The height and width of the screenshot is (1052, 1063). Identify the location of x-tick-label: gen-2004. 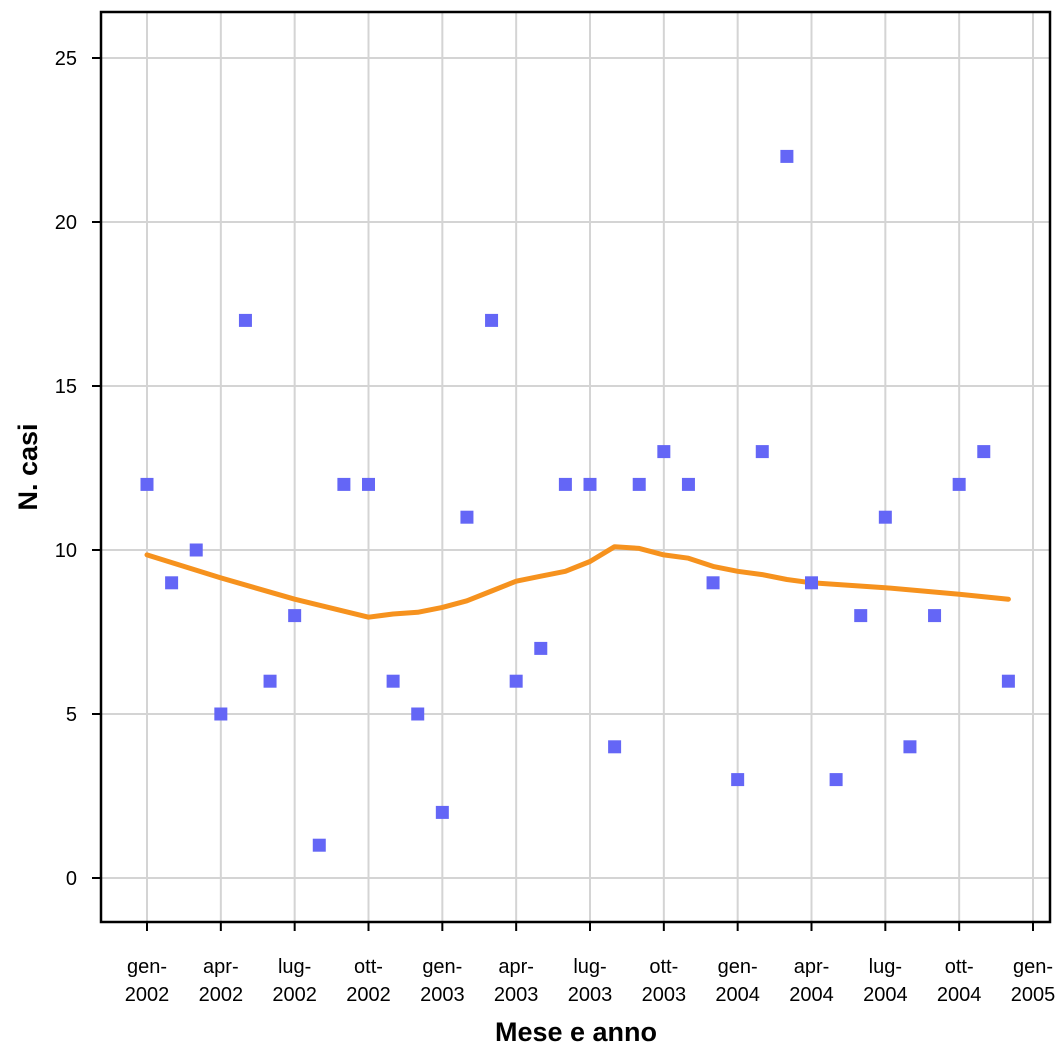
(737, 981).